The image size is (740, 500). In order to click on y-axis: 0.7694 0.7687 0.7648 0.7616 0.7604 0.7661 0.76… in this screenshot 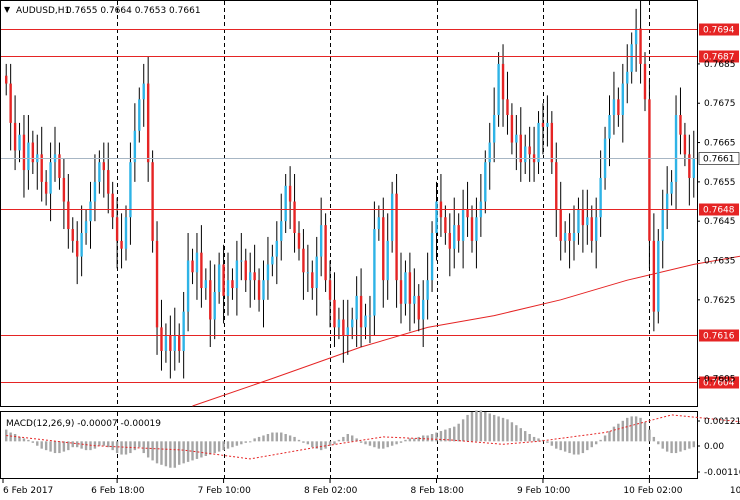, I will do `click(718, 250)`.